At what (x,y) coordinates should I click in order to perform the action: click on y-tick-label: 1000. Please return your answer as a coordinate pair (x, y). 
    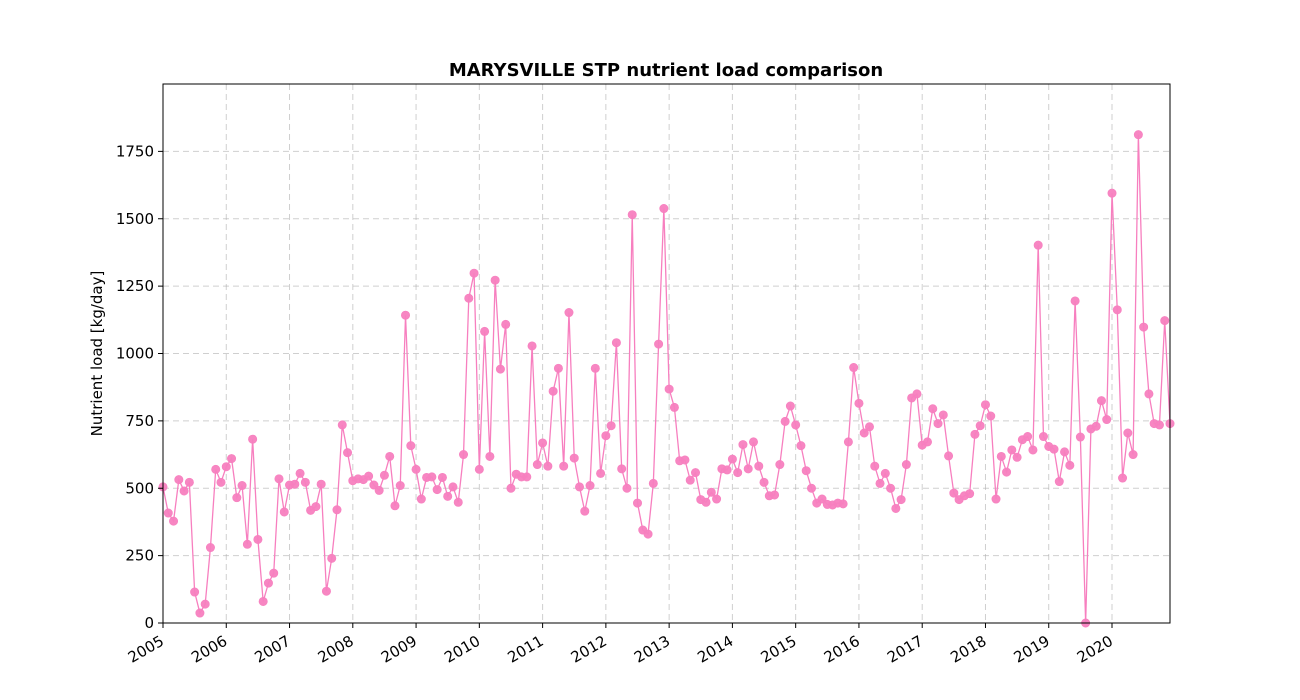
    Looking at the image, I should click on (135, 354).